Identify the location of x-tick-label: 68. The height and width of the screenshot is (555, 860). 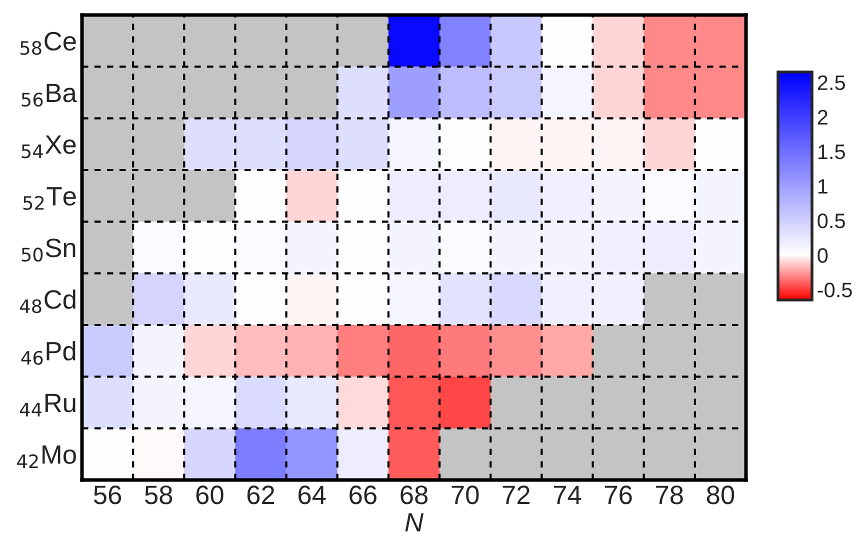
(414, 495).